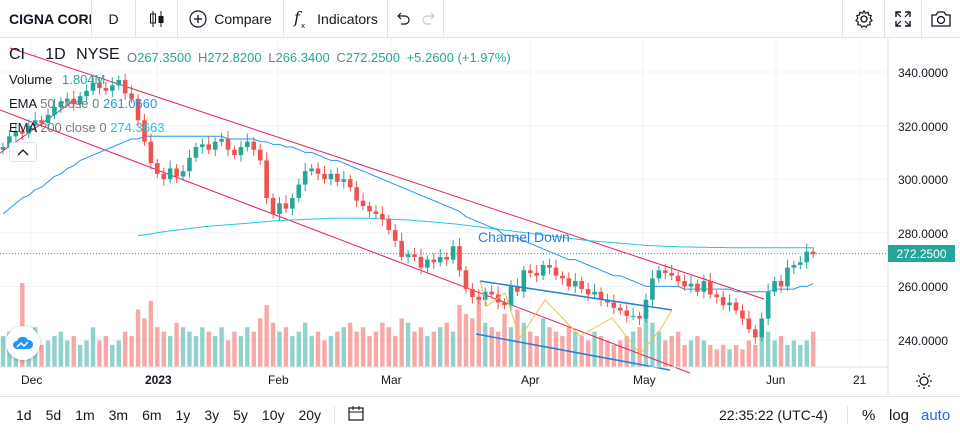  What do you see at coordinates (356, 415) in the screenshot?
I see `go-to-date-button` at bounding box center [356, 415].